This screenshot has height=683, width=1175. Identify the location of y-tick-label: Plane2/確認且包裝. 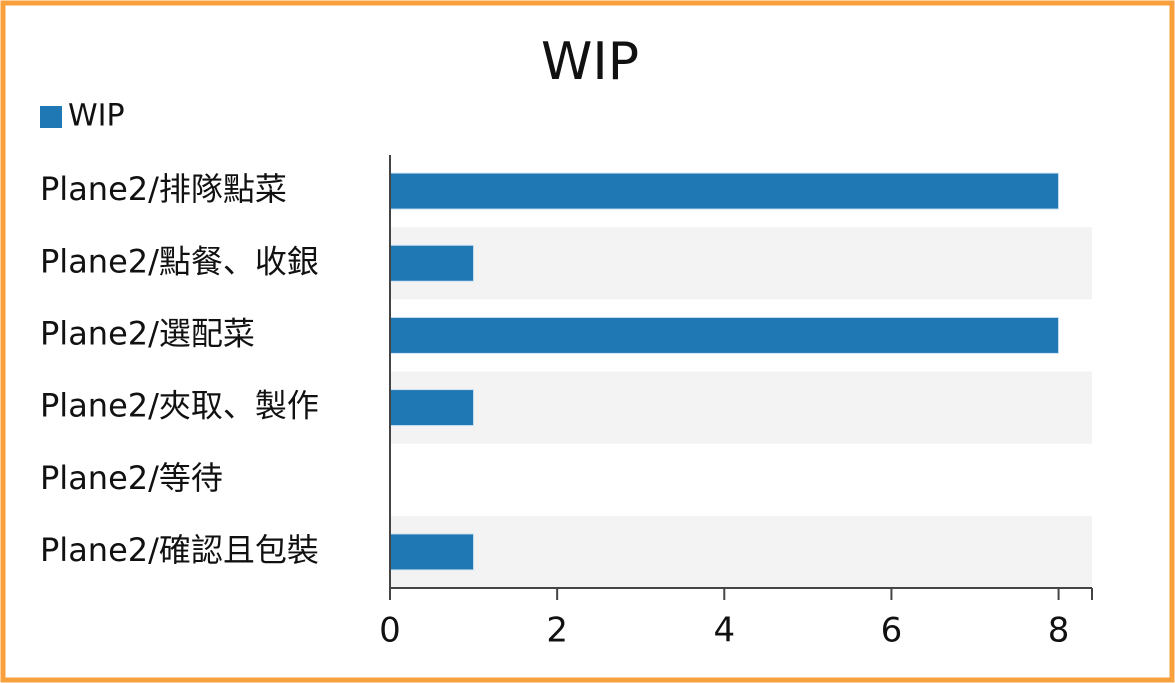
(179, 550).